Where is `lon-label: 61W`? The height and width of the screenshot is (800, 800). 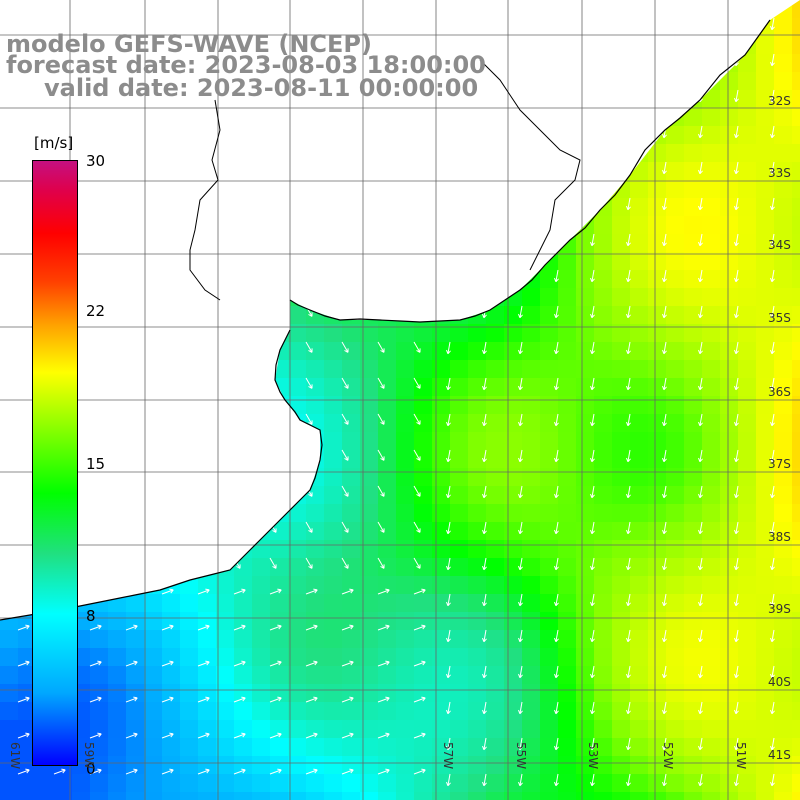
lon-label: 61W is located at coordinates (15, 756).